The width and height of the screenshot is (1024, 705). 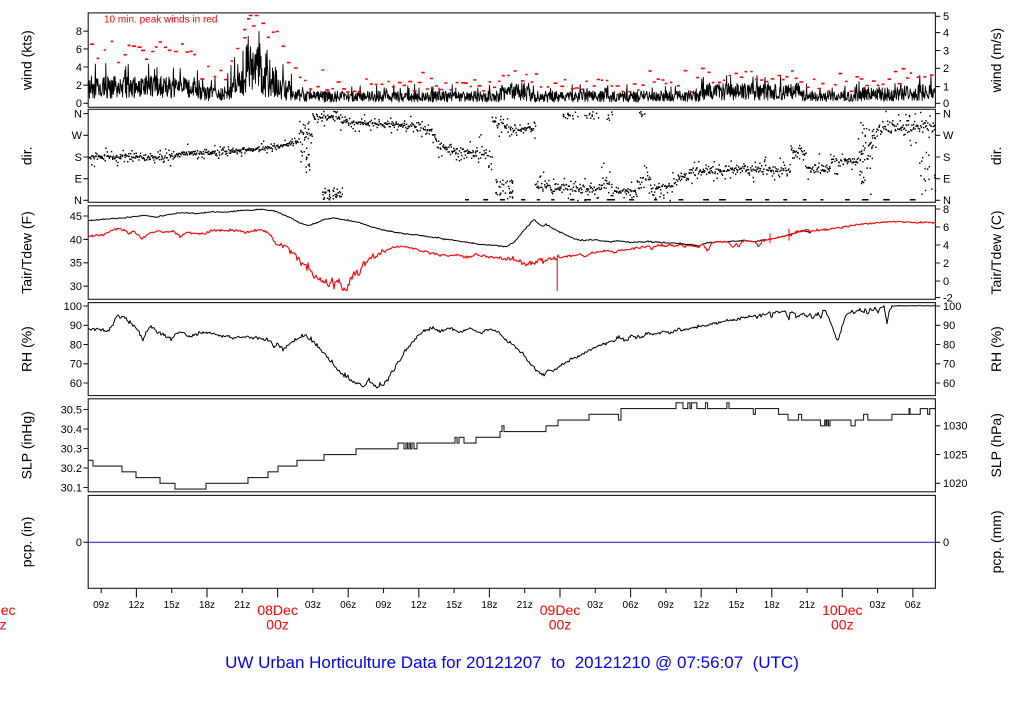 What do you see at coordinates (27, 445) in the screenshot?
I see `svg-text: SLP (inHg)` at bounding box center [27, 445].